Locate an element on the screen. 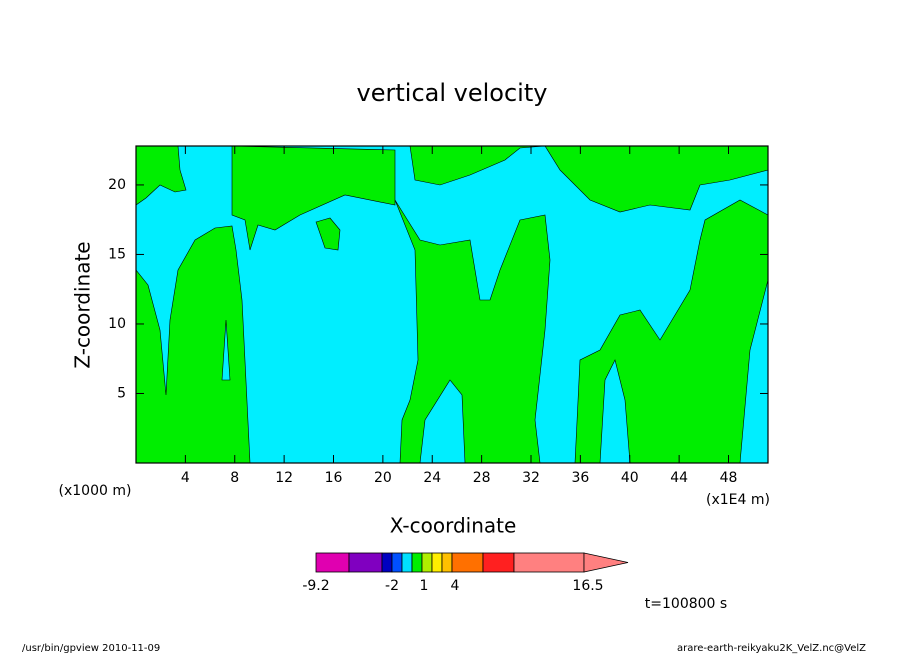  x-axis-label: X-coordinate is located at coordinates (453, 526).